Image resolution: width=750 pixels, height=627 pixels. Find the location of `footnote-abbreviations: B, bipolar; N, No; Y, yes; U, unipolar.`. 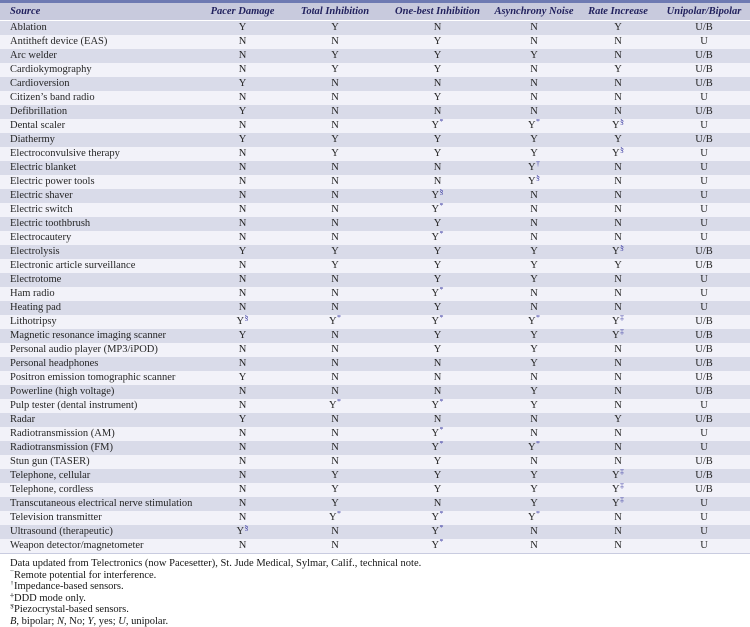

footnote-abbreviations: B, bipolar; N, No; Y, yes; U, unipolar. is located at coordinates (376, 621).